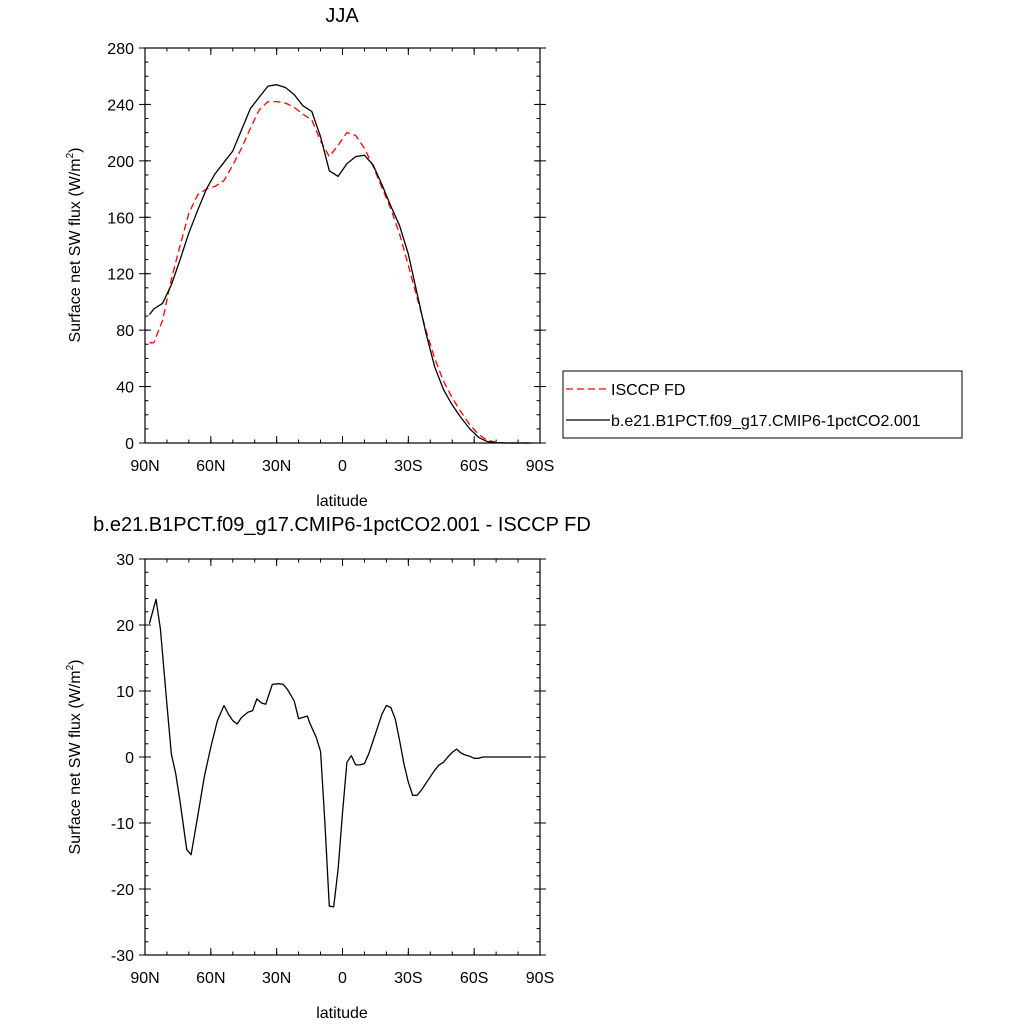 Image resolution: width=1024 pixels, height=1024 pixels. Describe the element at coordinates (122, 758) in the screenshot. I see `bottom-panel-y-tick-labels: -30 -20 -10 0 10 20 30` at that location.